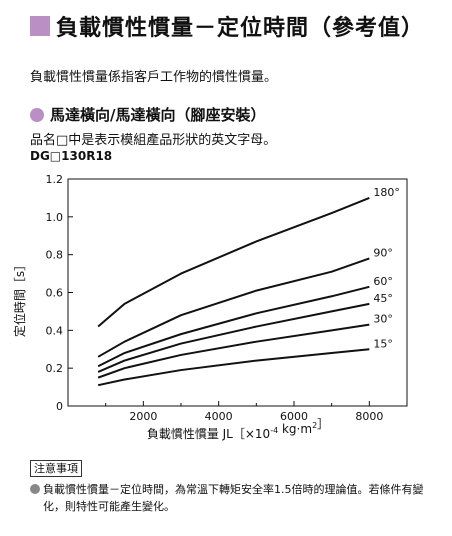 Image resolution: width=452 pixels, height=536 pixels. Describe the element at coordinates (55, 255) in the screenshot. I see `y-tick-label: 0.8` at that location.